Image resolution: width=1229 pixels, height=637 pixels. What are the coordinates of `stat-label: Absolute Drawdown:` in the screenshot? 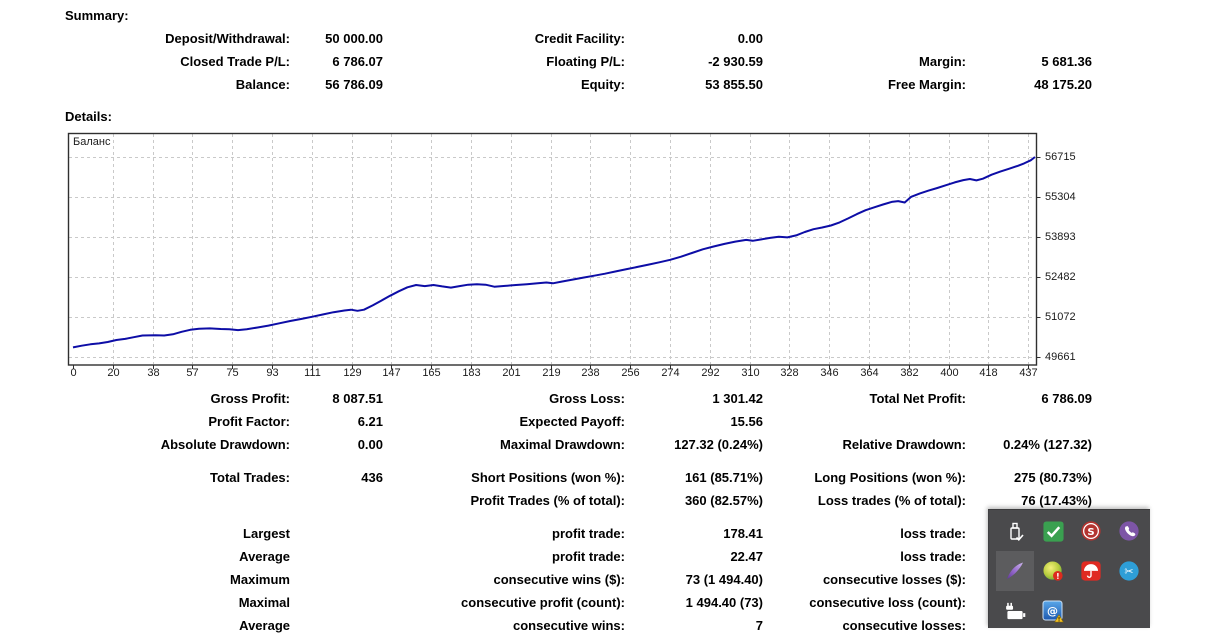 It's located at (225, 444).